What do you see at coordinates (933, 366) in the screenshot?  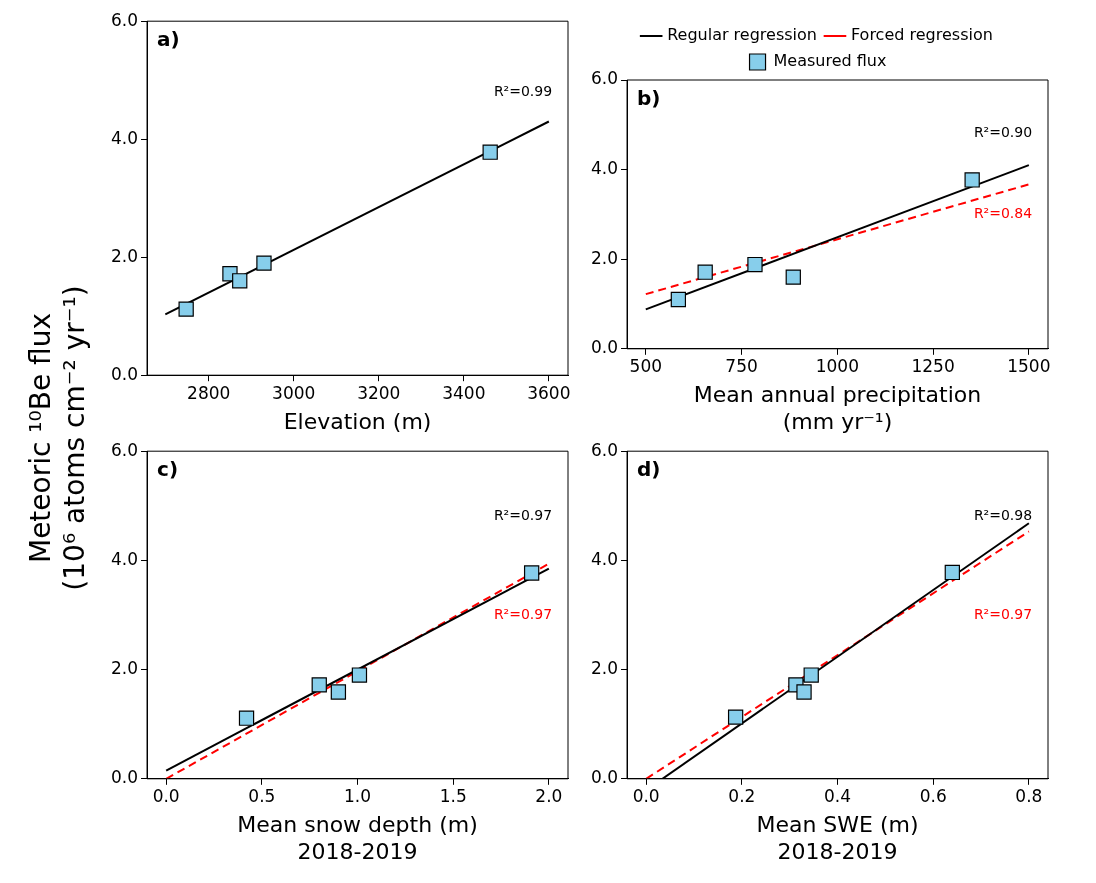 I see `x-tick-label: 1250` at bounding box center [933, 366].